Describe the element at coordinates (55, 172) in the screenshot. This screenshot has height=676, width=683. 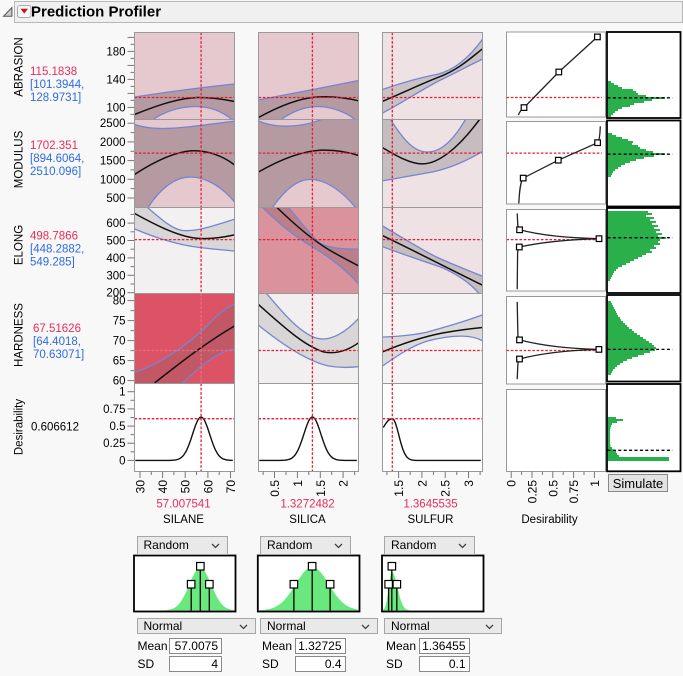
I see `svg-text: 2510.096]` at that location.